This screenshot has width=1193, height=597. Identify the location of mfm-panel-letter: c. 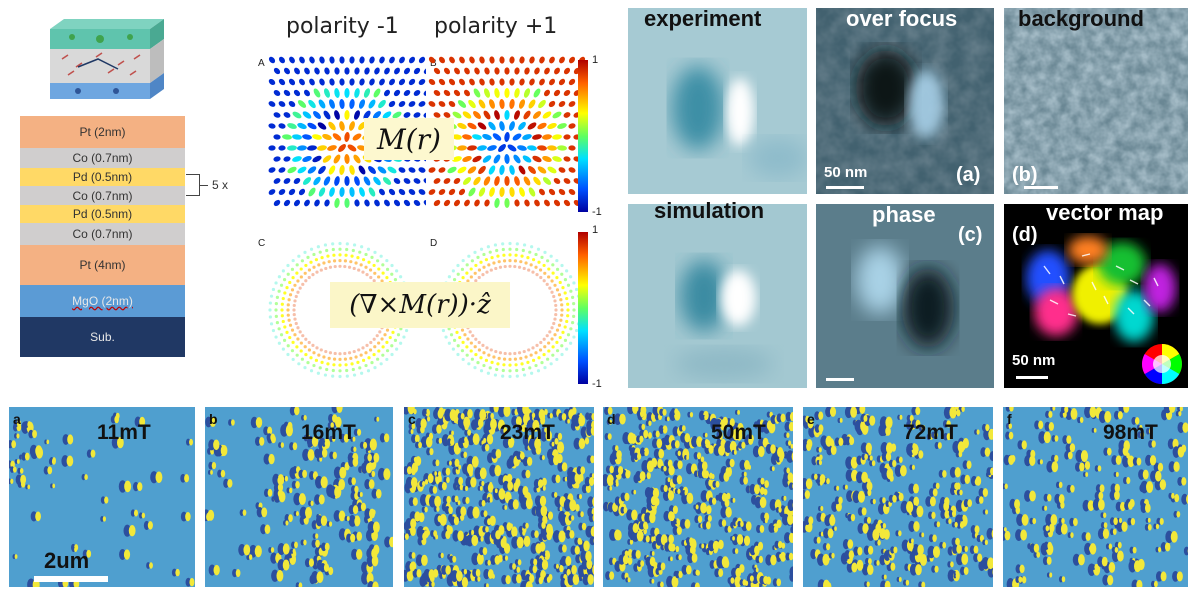
(412, 419).